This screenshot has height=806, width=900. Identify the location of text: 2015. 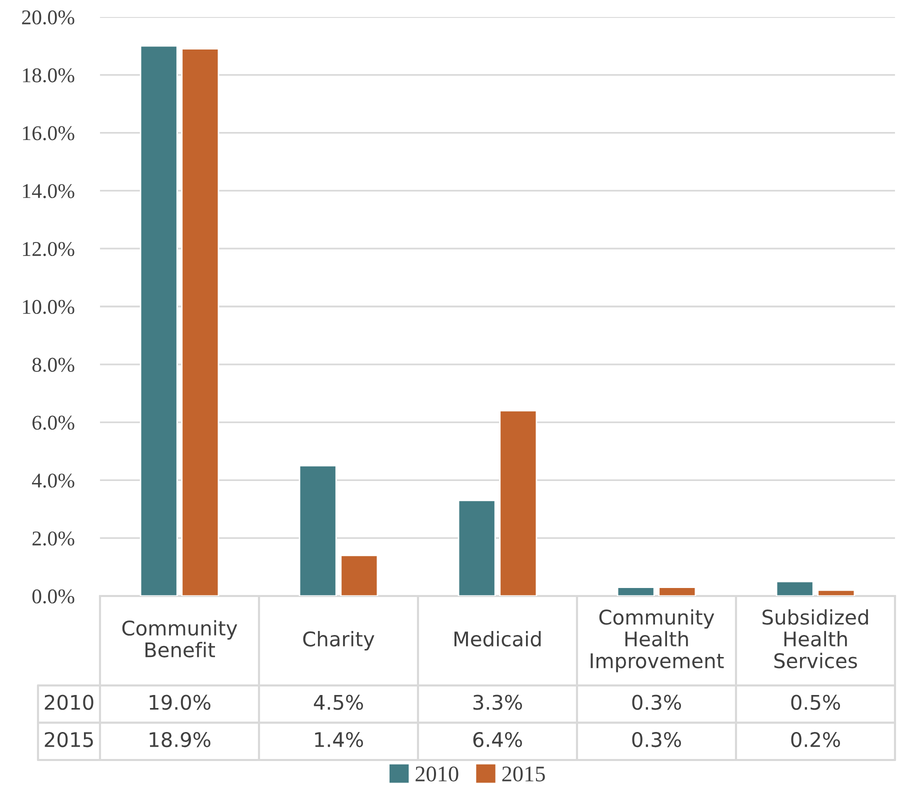
(68, 740).